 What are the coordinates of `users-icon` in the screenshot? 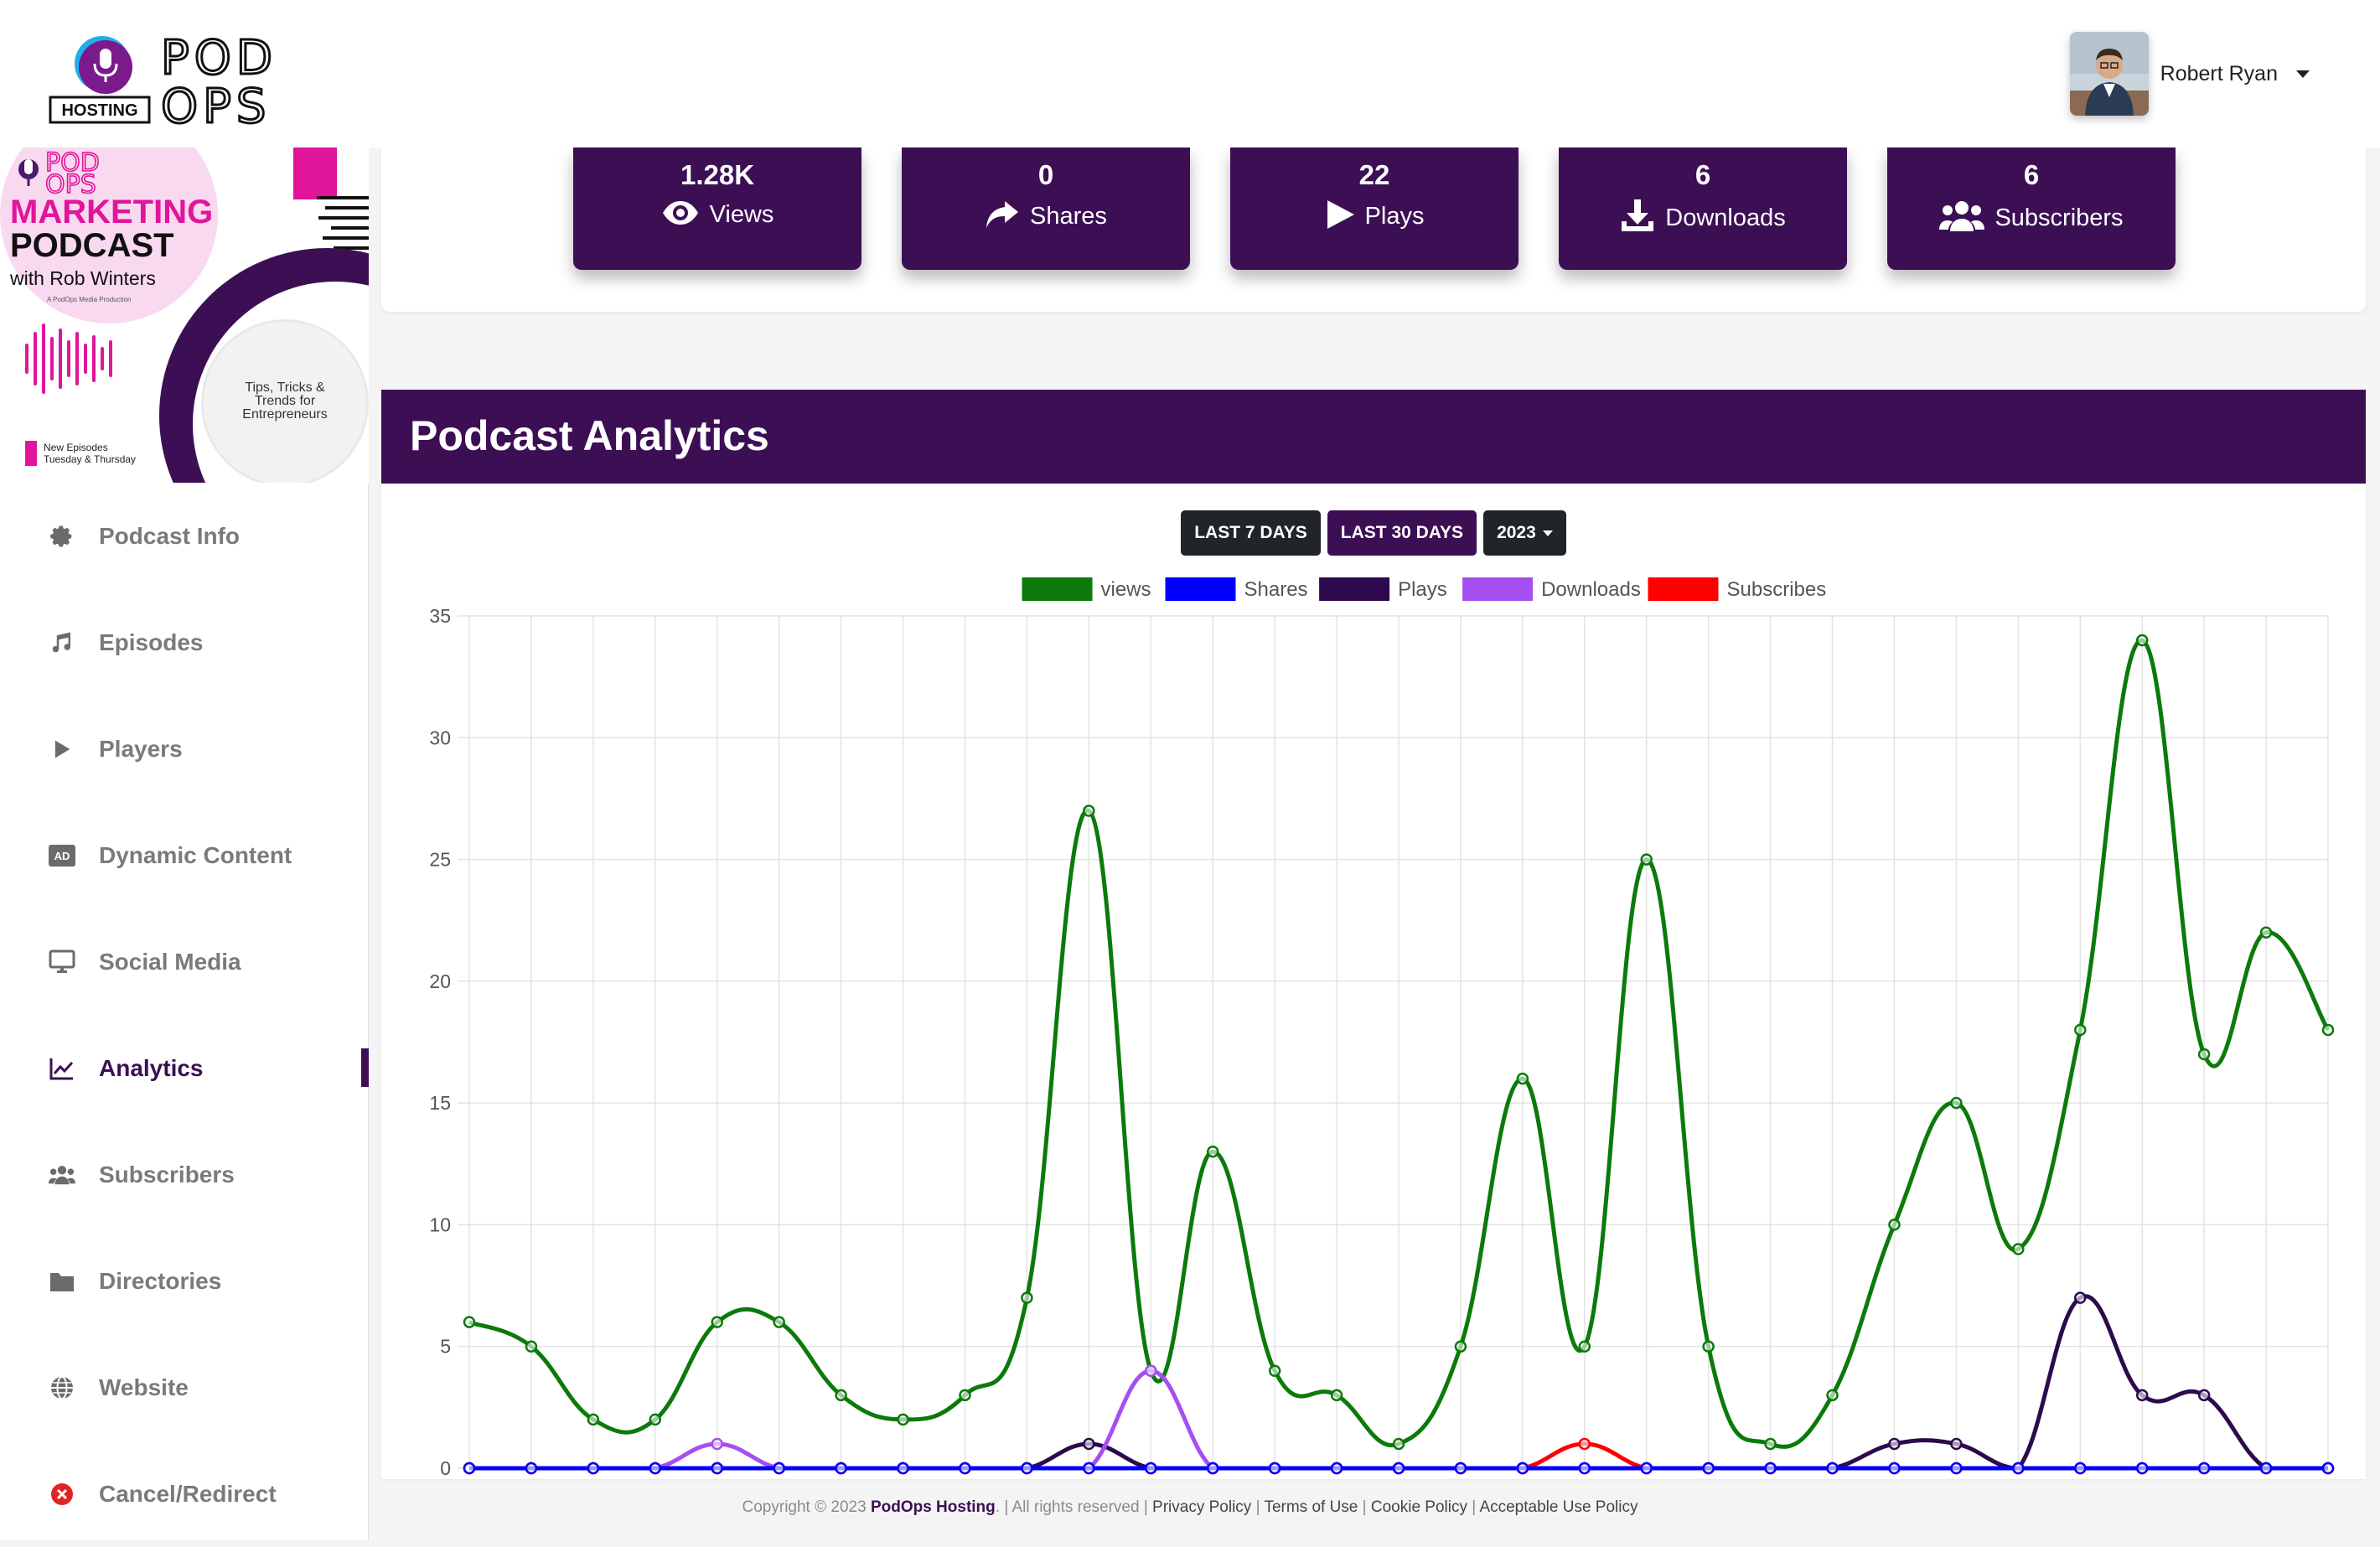 It's located at (62, 1175).